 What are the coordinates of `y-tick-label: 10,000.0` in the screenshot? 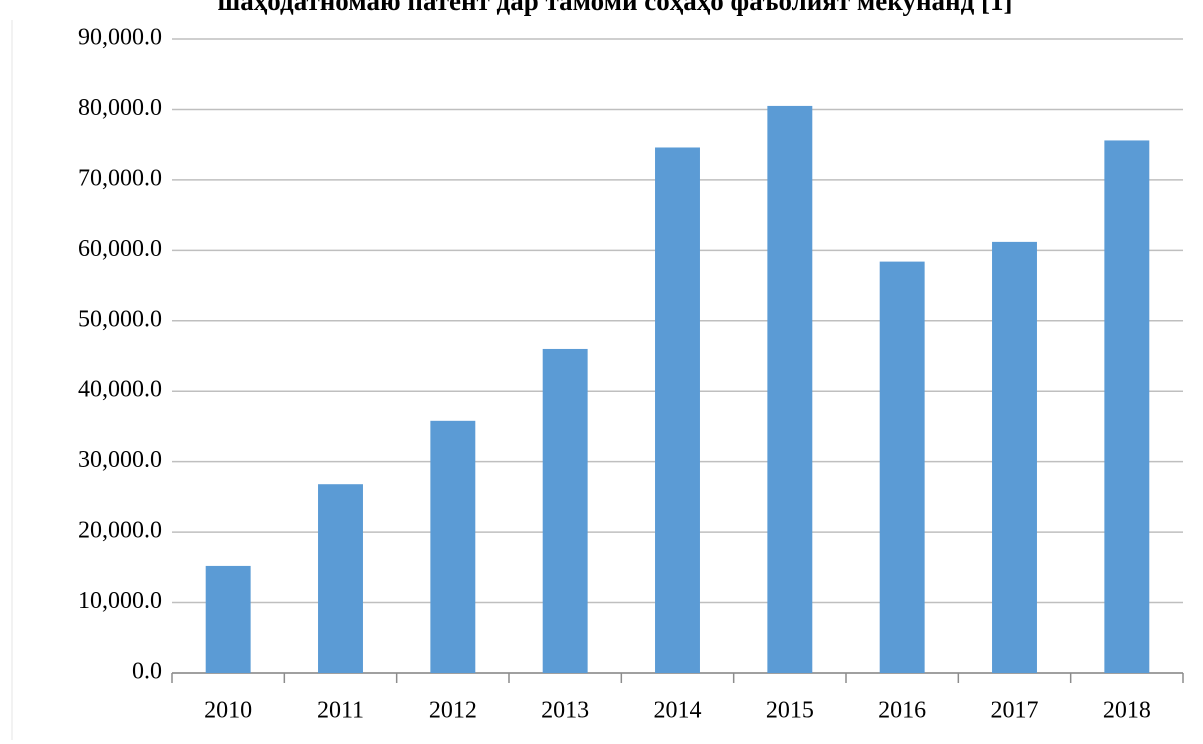 It's located at (120, 601).